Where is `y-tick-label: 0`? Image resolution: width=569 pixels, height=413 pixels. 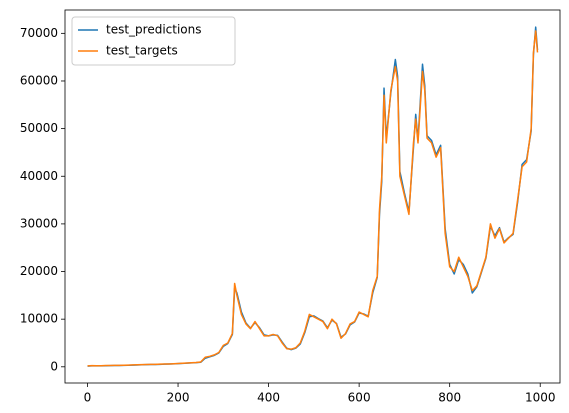 y-tick-label: 0 is located at coordinates (54, 366).